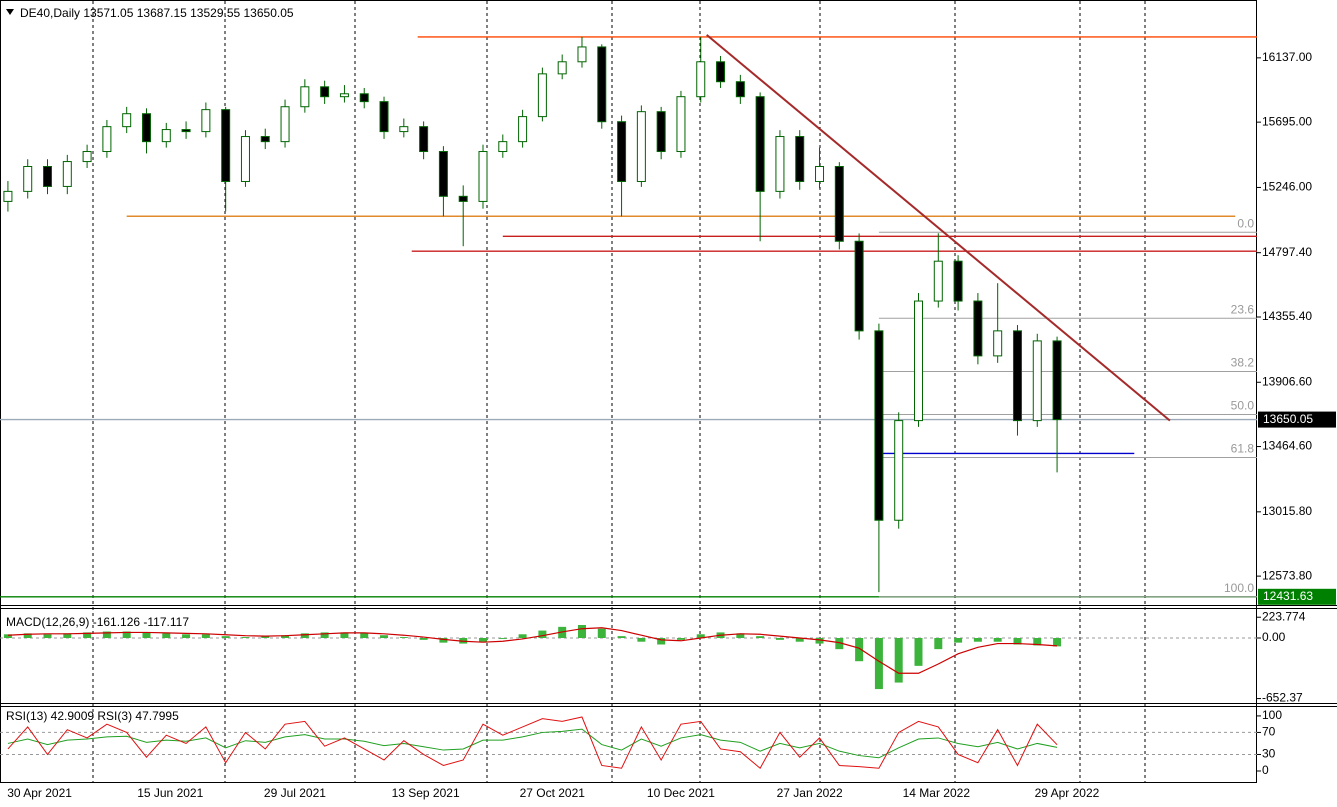 The image size is (1337, 807). Describe the element at coordinates (426, 793) in the screenshot. I see `x-tick-label: 13 Sep 2021` at that location.